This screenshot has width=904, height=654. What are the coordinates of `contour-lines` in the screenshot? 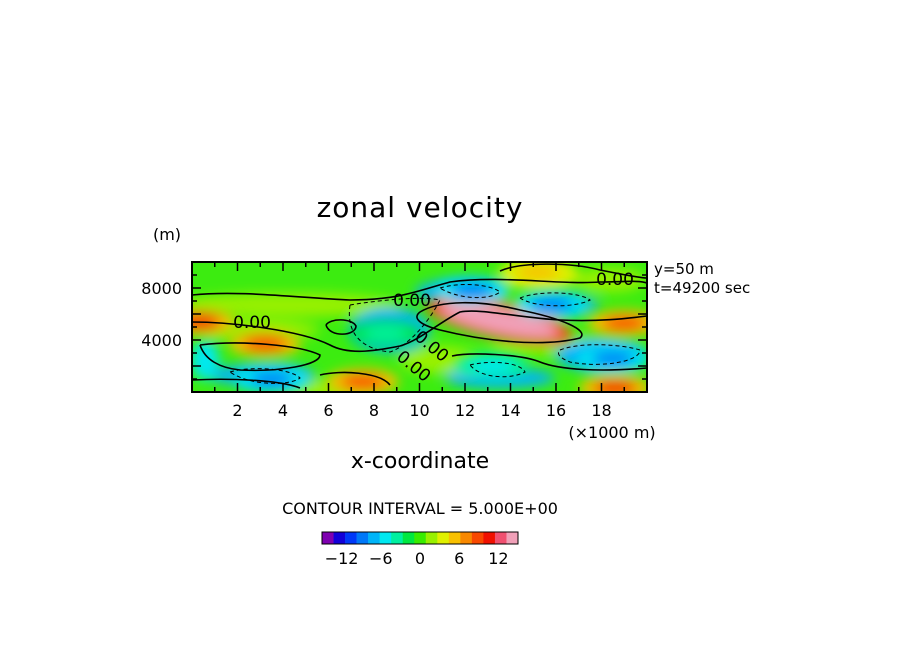 It's located at (419, 326).